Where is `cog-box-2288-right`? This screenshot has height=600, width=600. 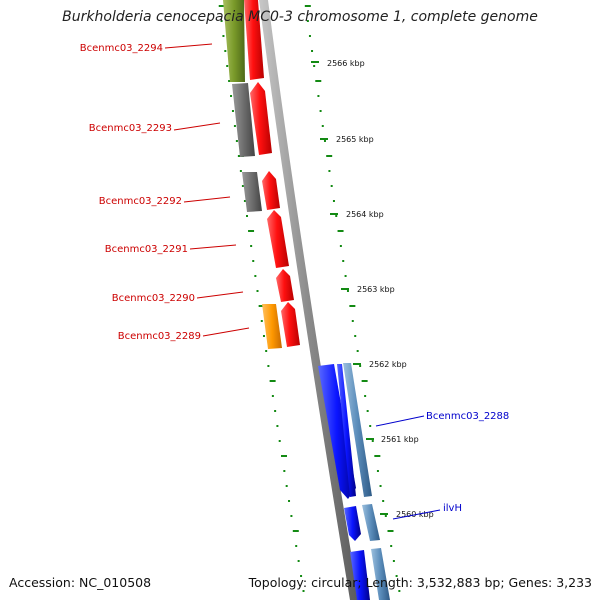 cog-box-2288-right is located at coordinates (357, 430).